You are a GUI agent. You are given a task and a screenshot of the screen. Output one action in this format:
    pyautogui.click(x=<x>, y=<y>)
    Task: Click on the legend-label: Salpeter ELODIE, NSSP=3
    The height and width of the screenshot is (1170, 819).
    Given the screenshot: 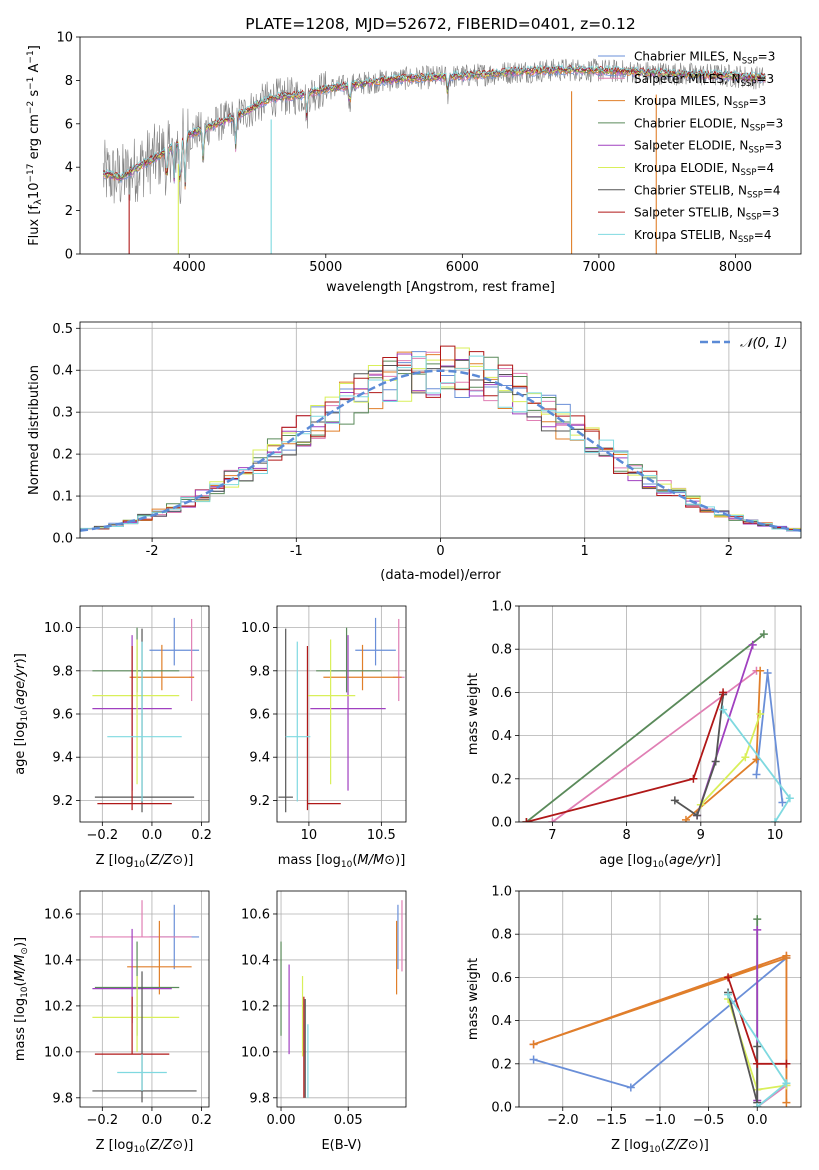 What is the action you would take?
    pyautogui.click(x=708, y=147)
    